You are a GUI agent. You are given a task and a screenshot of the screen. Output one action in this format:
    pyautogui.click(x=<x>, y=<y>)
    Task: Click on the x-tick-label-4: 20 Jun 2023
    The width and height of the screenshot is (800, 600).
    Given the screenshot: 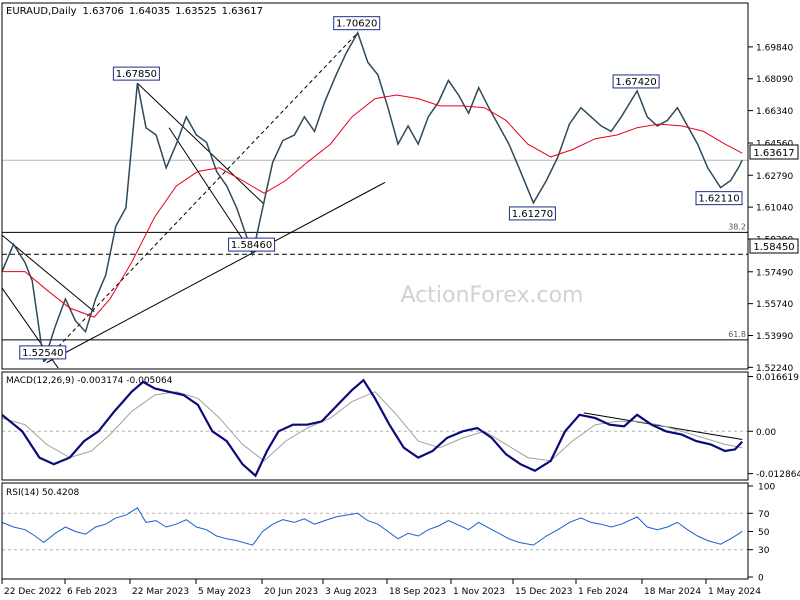 What is the action you would take?
    pyautogui.click(x=291, y=592)
    